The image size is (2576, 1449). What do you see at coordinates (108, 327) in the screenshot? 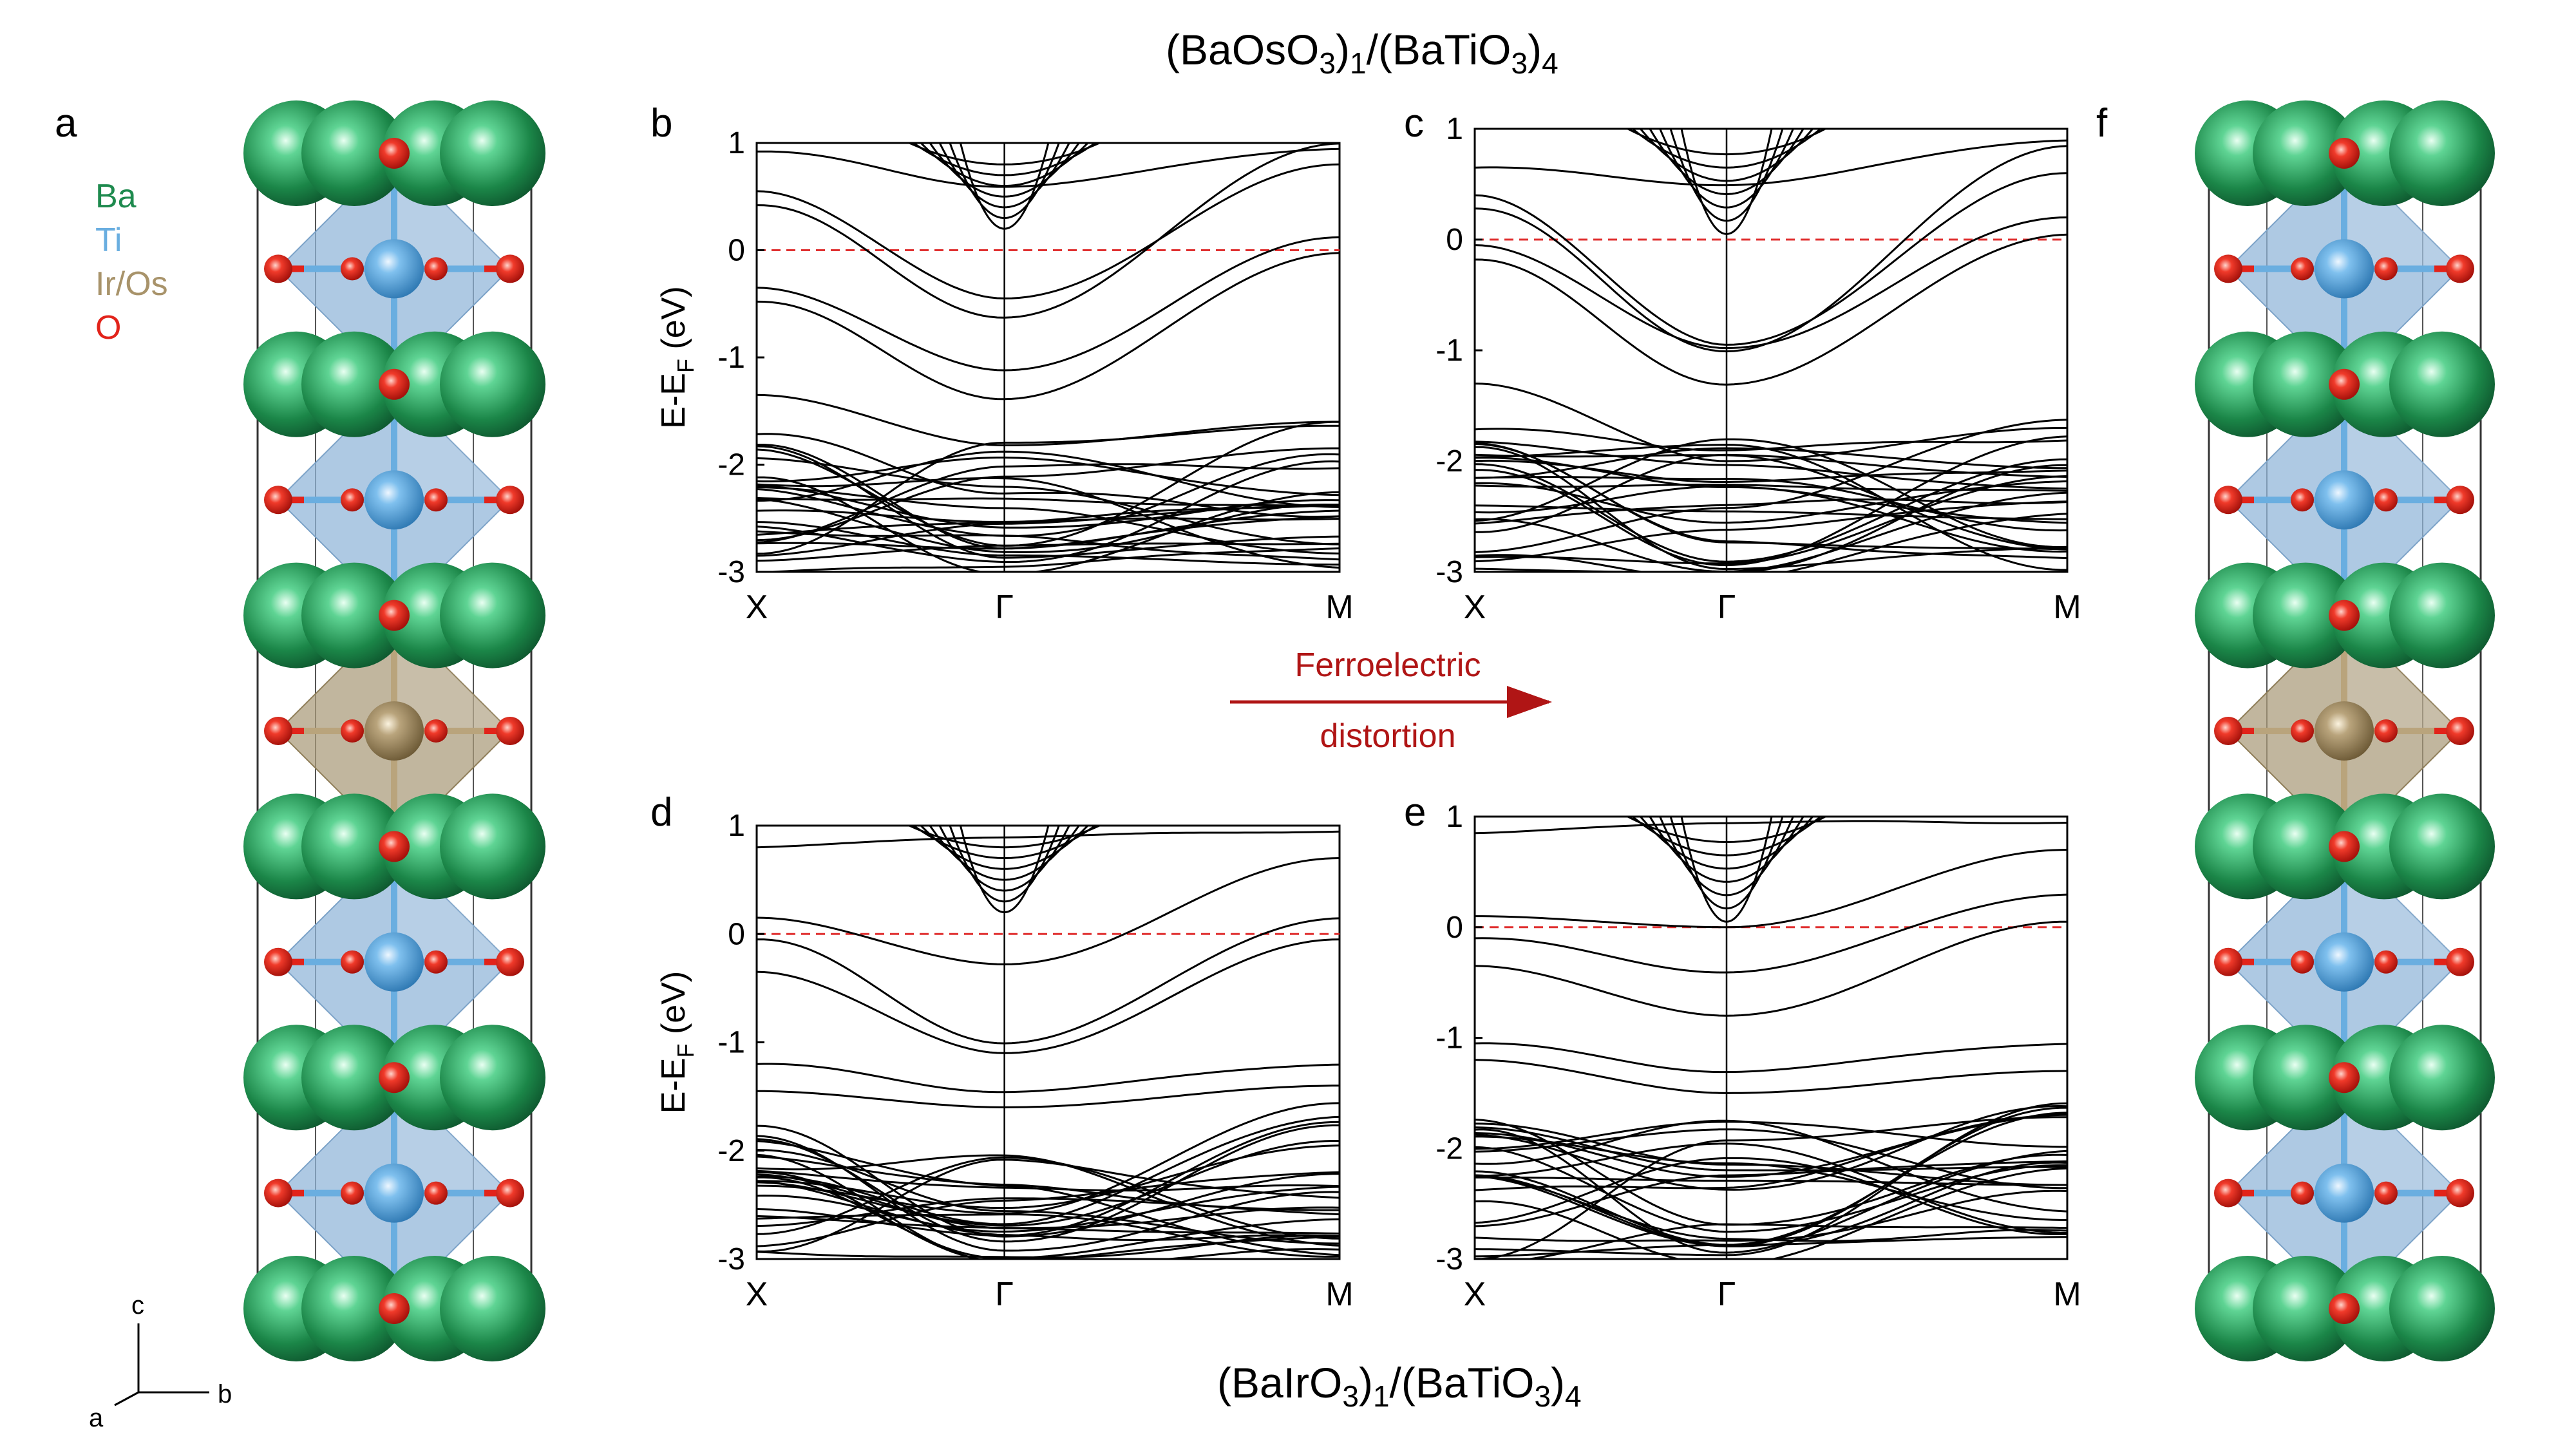
I see `legend-o: O` at bounding box center [108, 327].